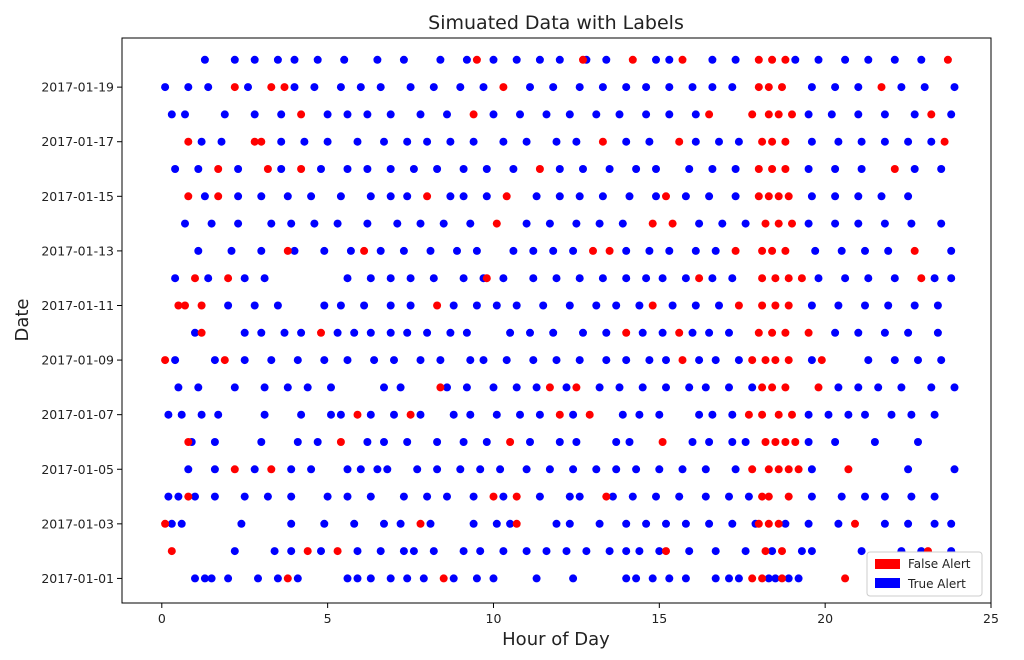 Image resolution: width=1024 pixels, height=660 pixels. I want to click on x-axis: 0 5 10 15 20 25, so click(578, 614).